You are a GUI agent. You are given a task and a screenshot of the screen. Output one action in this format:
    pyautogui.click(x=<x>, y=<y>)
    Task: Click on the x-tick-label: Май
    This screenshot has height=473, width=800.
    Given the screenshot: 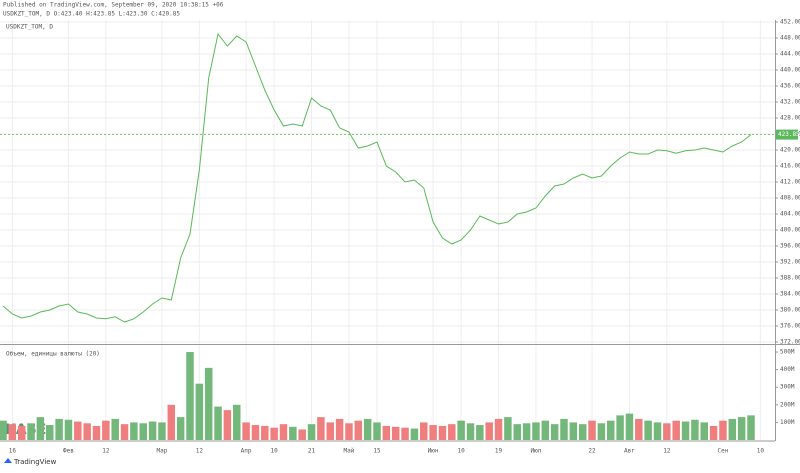 What is the action you would take?
    pyautogui.click(x=349, y=451)
    